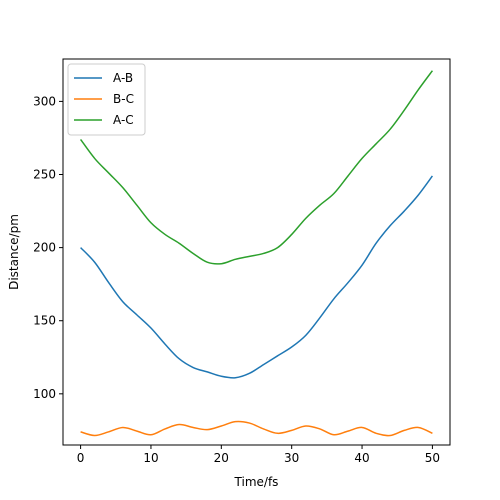 This screenshot has width=500, height=500. I want to click on legend-label-b-c: B-C, so click(123, 99).